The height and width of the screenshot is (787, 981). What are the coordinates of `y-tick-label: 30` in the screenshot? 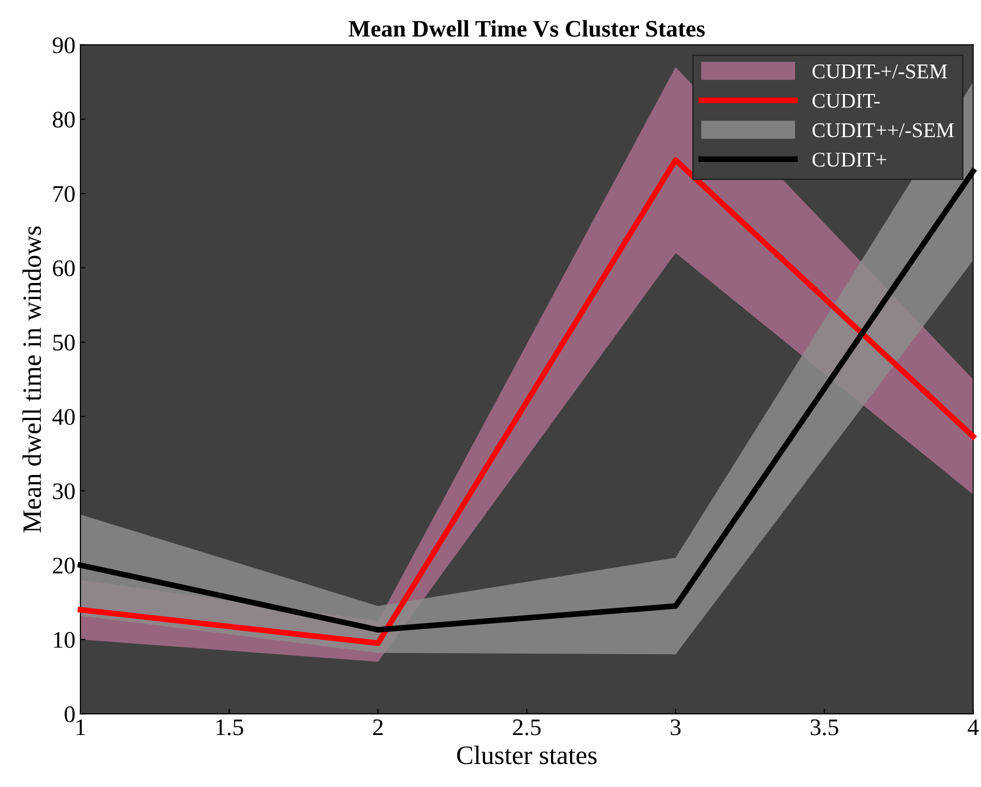 It's located at (64, 491).